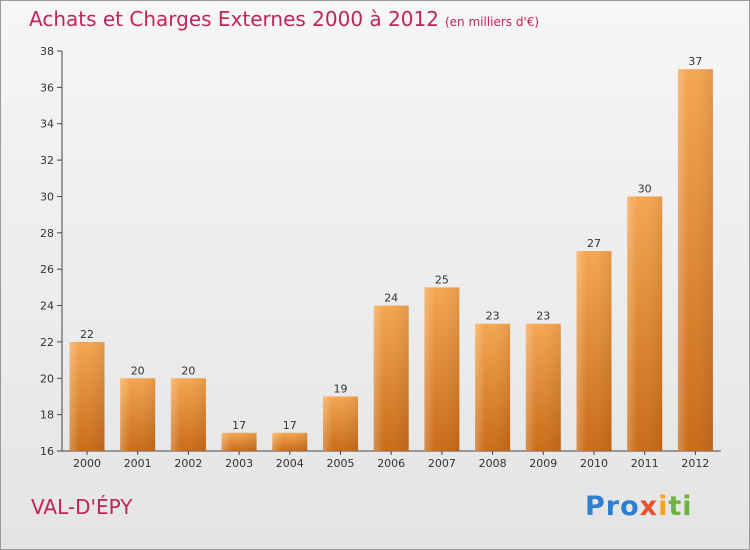  Describe the element at coordinates (493, 463) in the screenshot. I see `x-tick-label: 2008` at that location.